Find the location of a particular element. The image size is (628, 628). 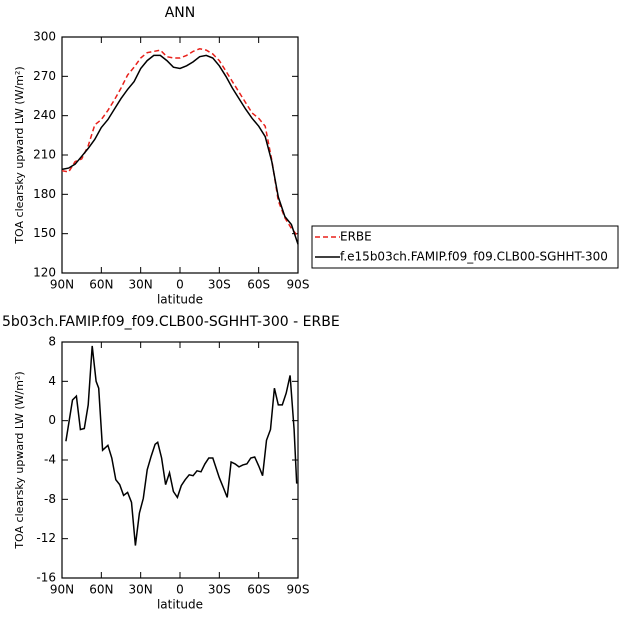

y-tick-label: 0 is located at coordinates (52, 420).